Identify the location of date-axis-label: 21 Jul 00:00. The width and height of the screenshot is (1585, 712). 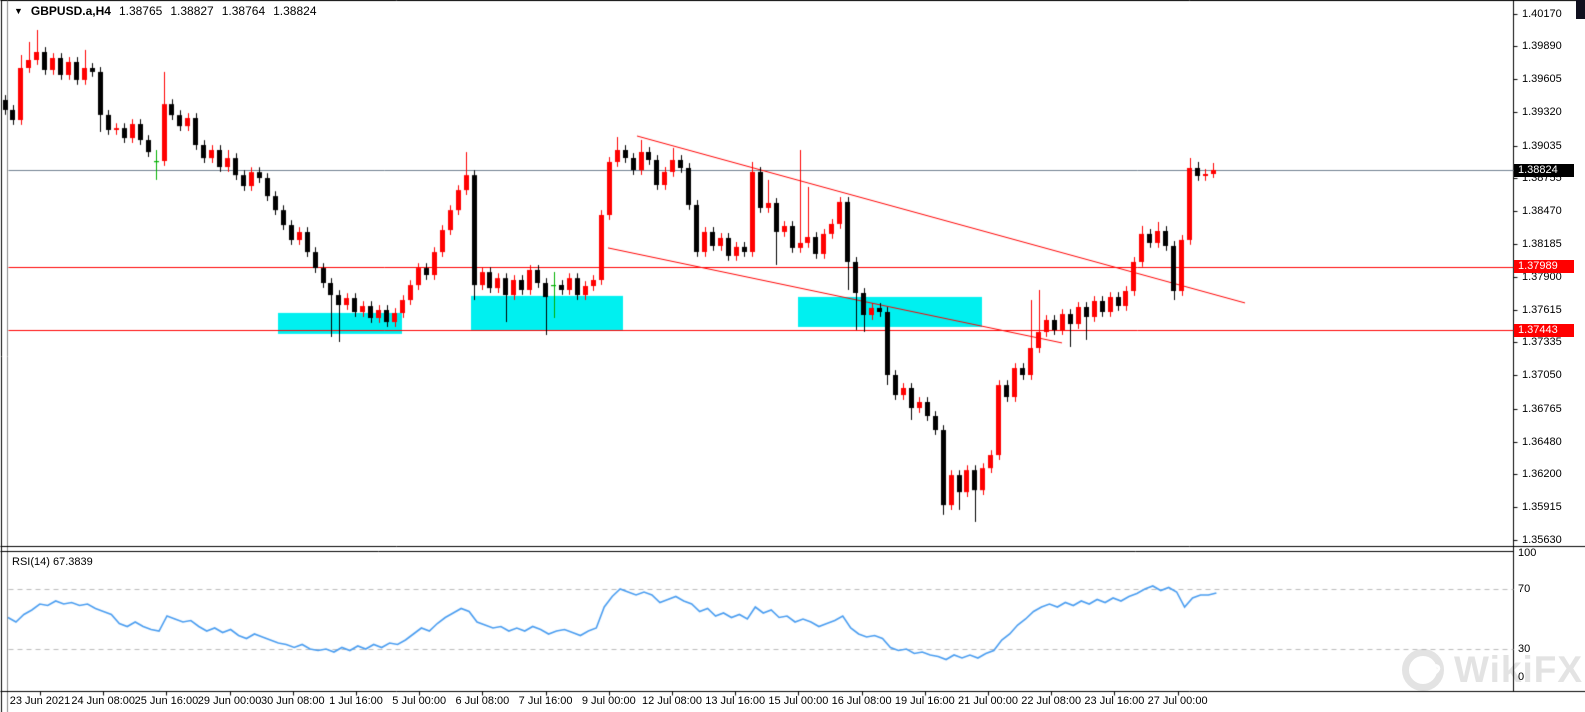
(988, 701).